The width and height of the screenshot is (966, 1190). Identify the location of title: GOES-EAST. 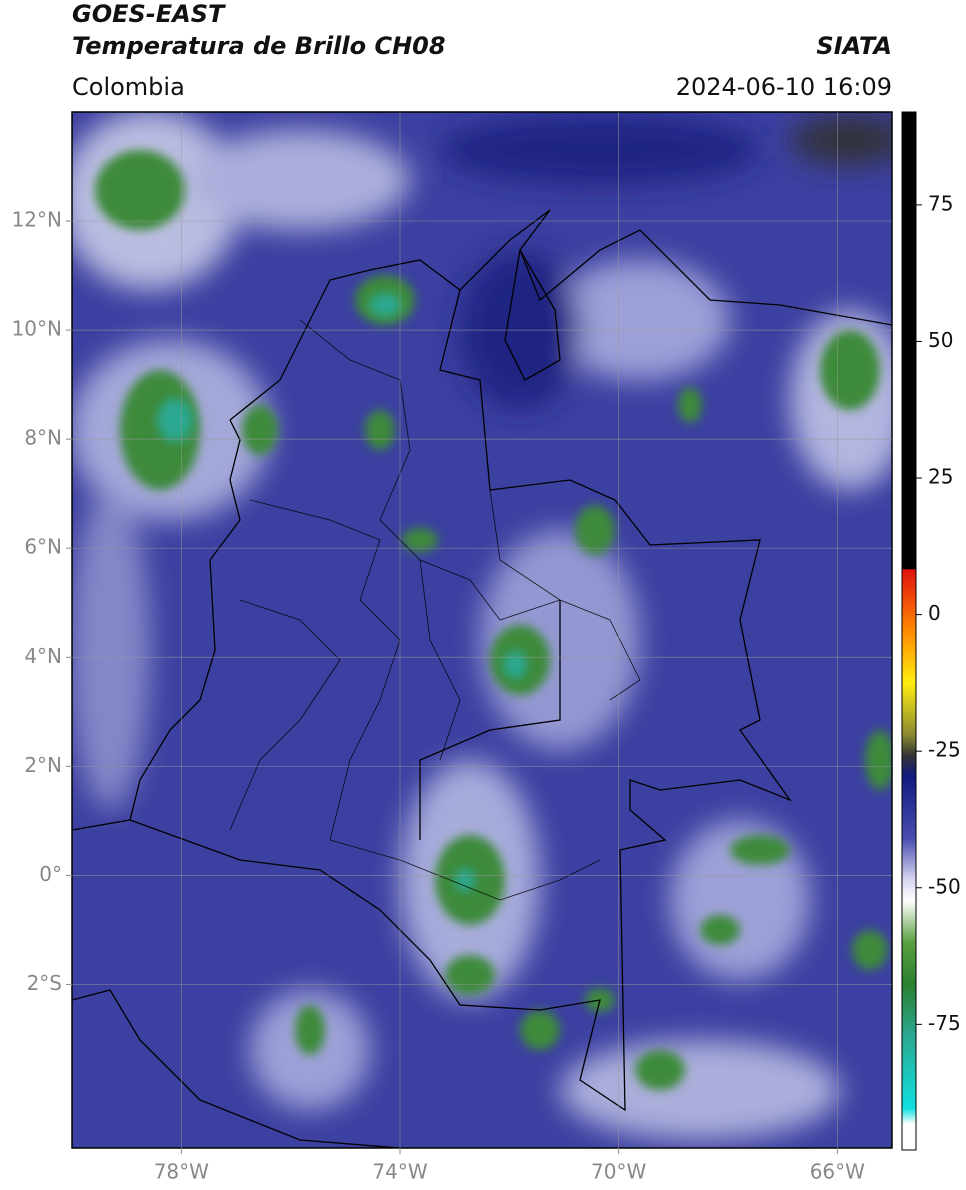
(149, 14).